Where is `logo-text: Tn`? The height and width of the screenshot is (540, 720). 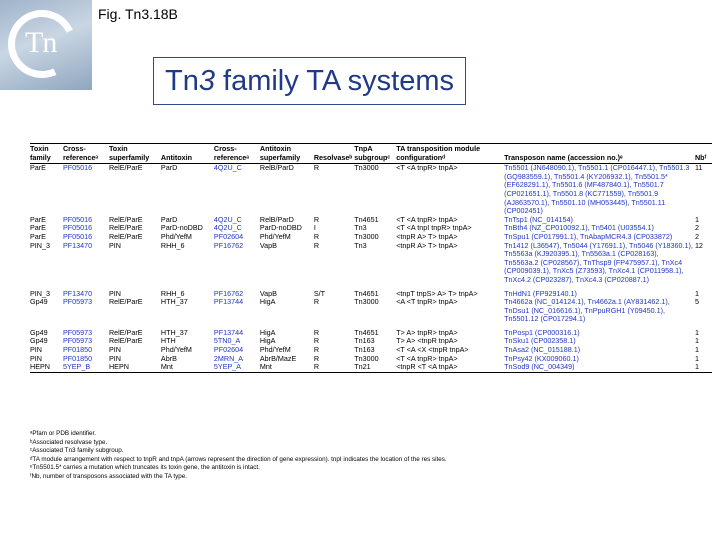
logo-text: Tn is located at coordinates (41, 42).